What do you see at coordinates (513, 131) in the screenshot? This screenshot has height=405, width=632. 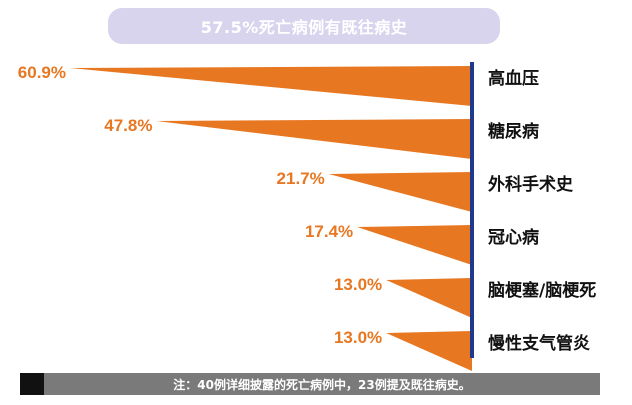 I see `category-label-1: 糖尿病` at bounding box center [513, 131].